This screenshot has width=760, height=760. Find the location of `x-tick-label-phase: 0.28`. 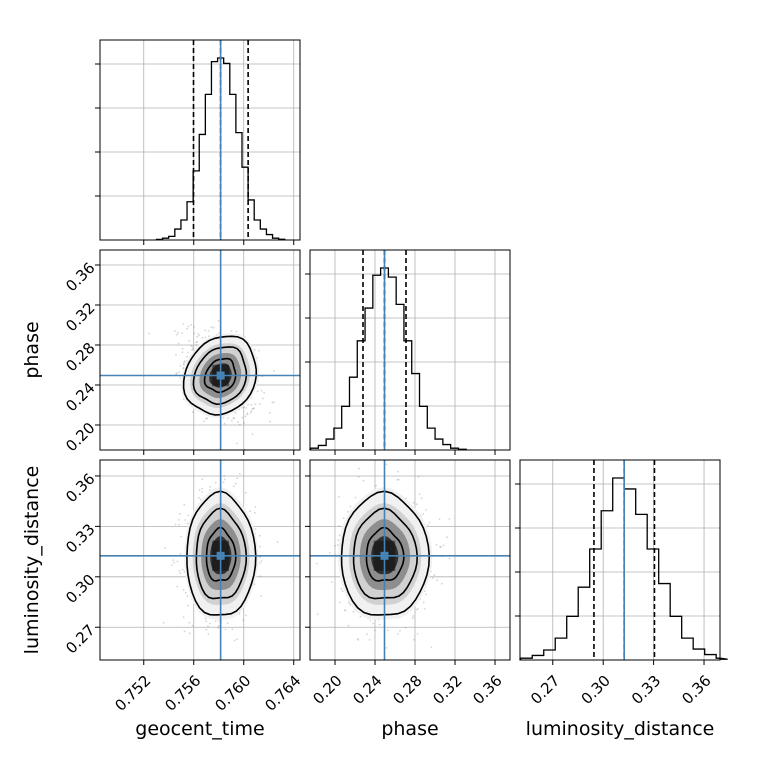

x-tick-label-phase: 0.28 is located at coordinates (407, 690).